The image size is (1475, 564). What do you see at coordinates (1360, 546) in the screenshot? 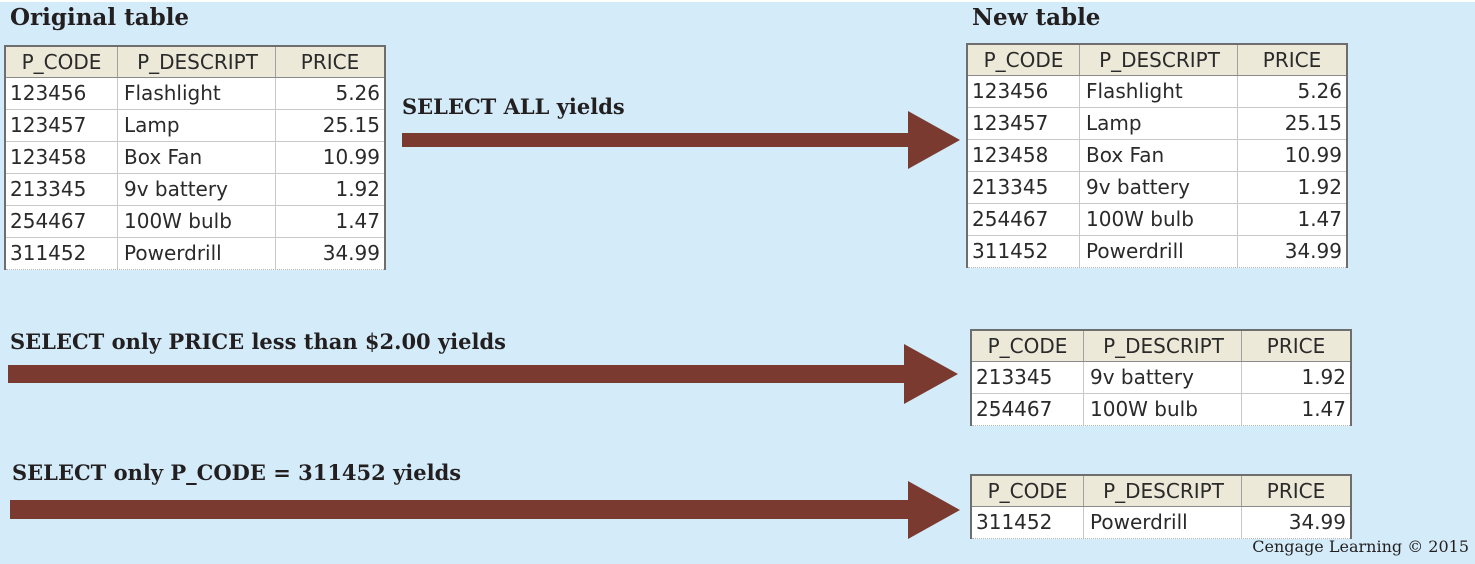
I see `credit-line: Cengage Learning © 2015` at bounding box center [1360, 546].